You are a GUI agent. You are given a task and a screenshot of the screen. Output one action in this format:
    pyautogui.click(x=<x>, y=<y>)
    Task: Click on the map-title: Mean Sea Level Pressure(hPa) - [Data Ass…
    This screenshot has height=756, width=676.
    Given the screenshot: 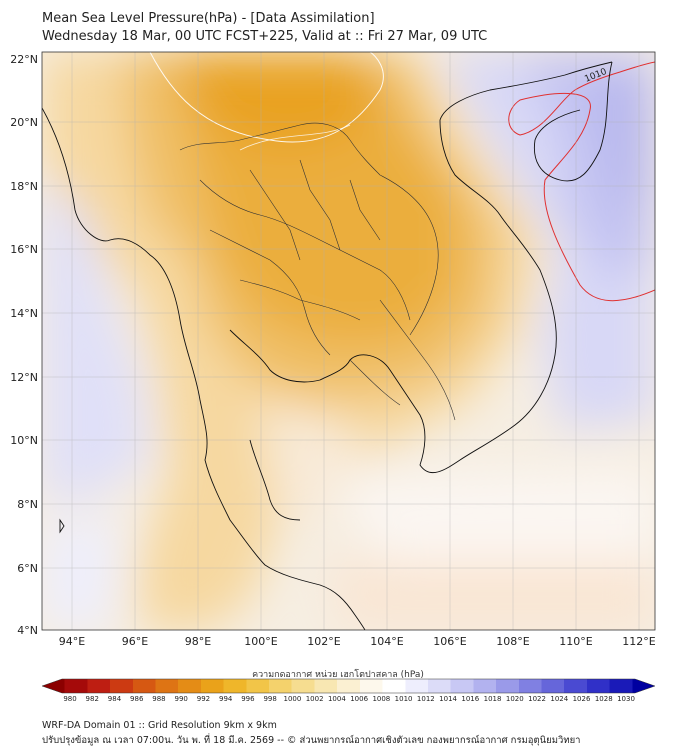 What is the action you would take?
    pyautogui.click(x=208, y=18)
    